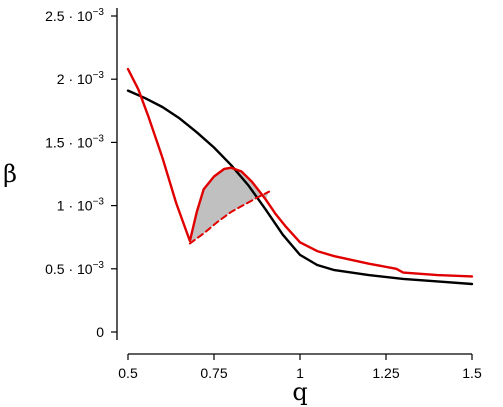  I want to click on y-tick-label: 1 · 10⁻³, so click(81, 205).